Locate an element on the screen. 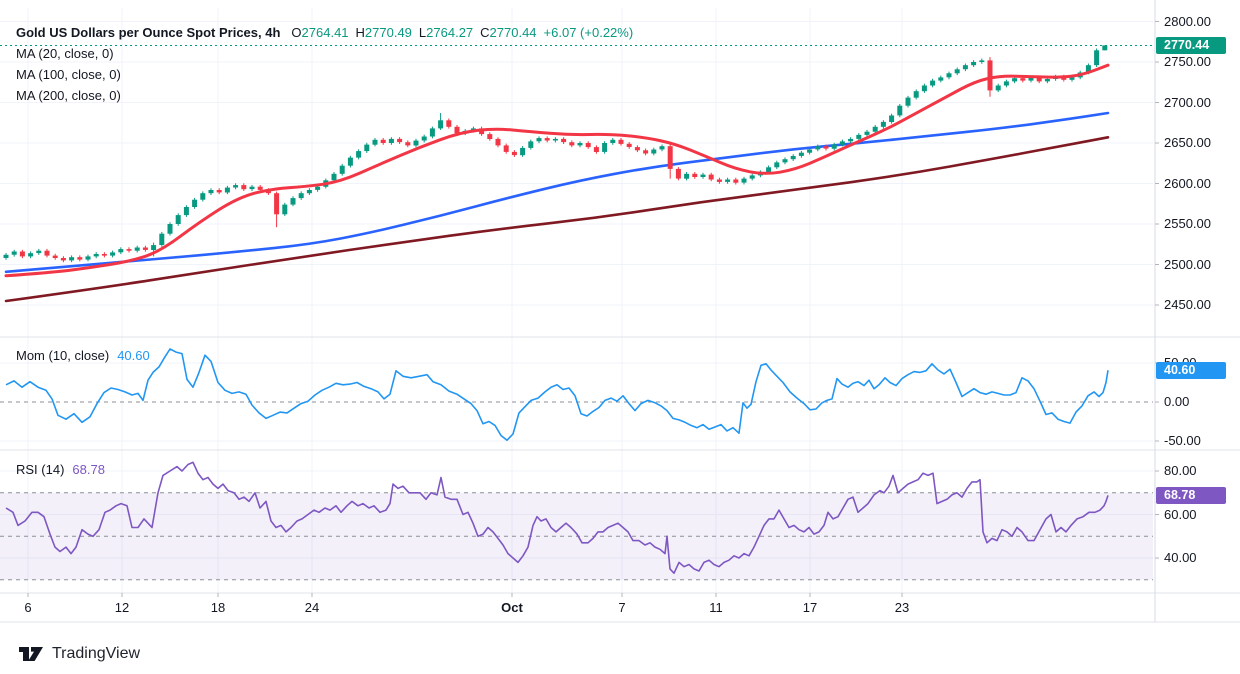 The height and width of the screenshot is (674, 1240). price-axis-label: 2650.00 is located at coordinates (1187, 142).